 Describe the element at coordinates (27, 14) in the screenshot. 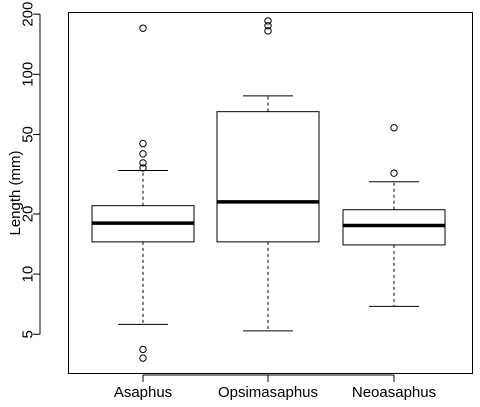

I see `y-tick-label: 200` at that location.